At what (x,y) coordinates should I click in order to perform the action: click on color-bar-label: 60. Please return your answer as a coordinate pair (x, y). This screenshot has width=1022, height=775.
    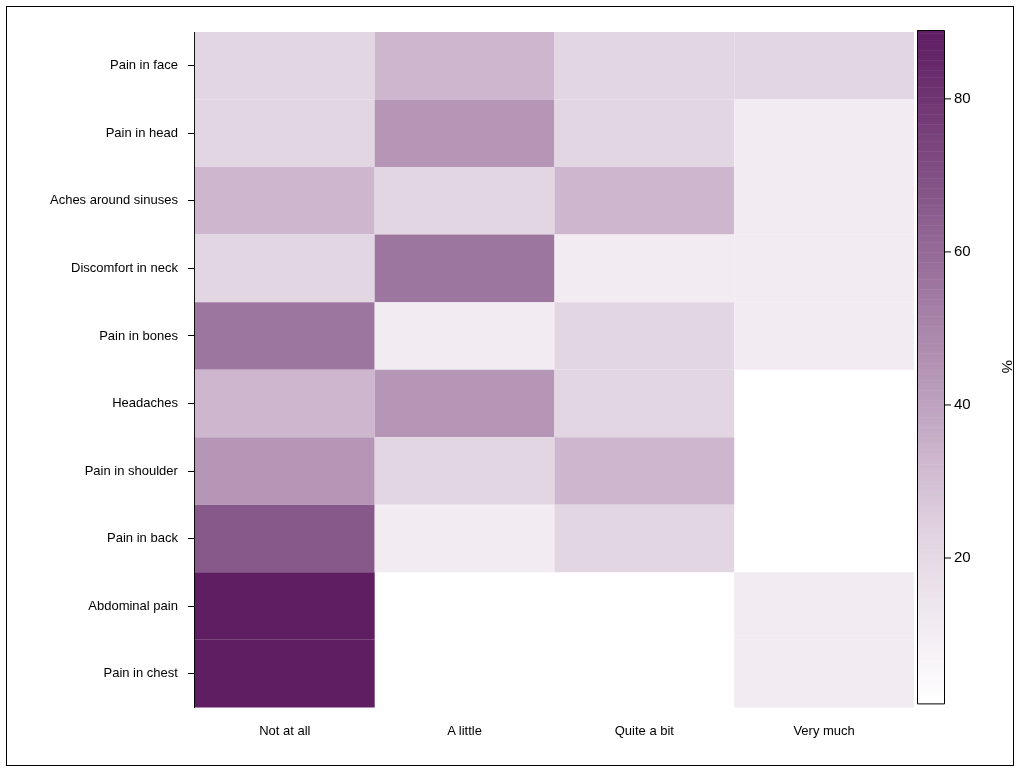
    Looking at the image, I should click on (962, 251).